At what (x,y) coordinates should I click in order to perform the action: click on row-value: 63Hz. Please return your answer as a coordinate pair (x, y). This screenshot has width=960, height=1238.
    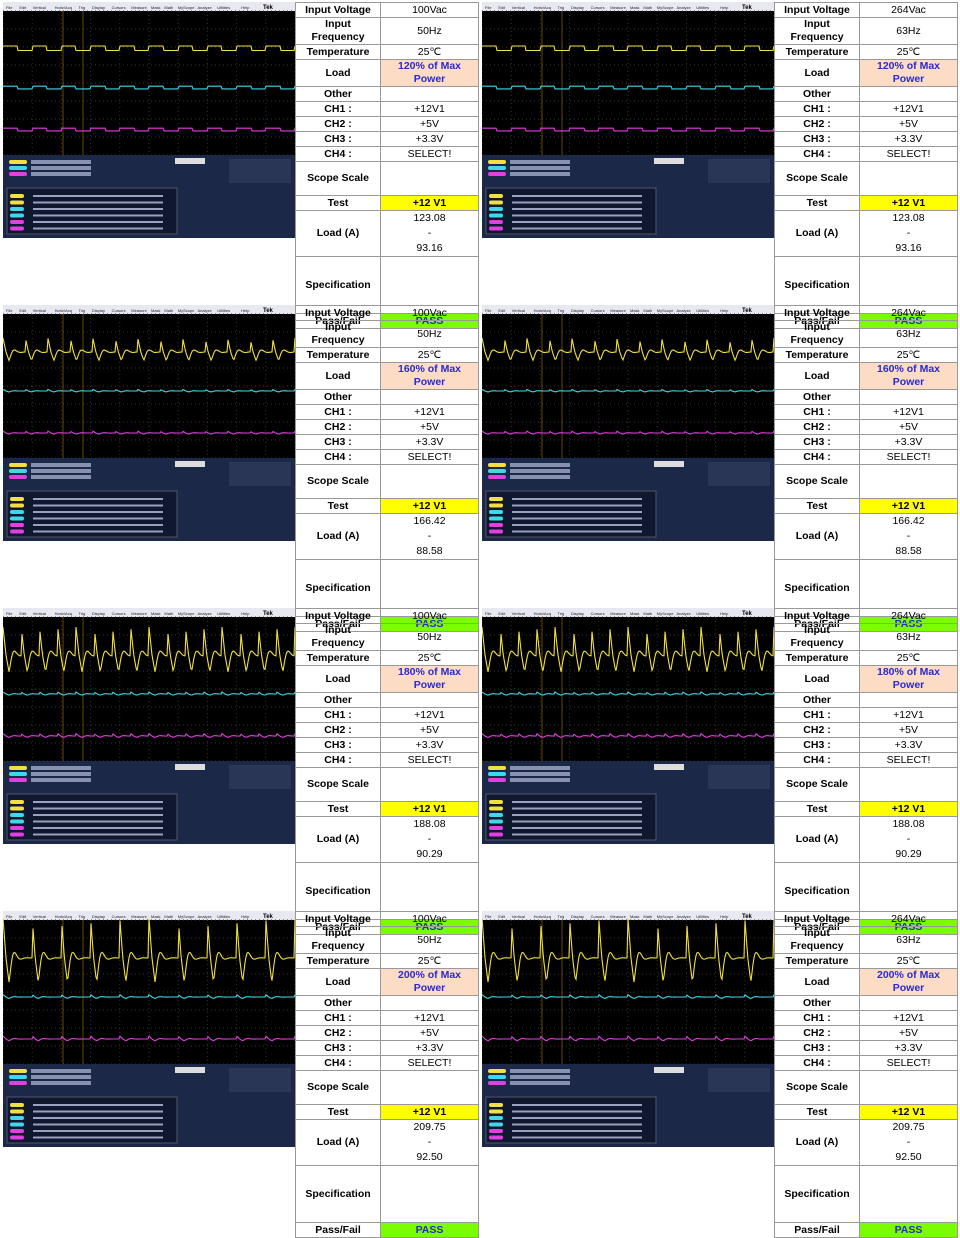
    Looking at the image, I should click on (908, 31).